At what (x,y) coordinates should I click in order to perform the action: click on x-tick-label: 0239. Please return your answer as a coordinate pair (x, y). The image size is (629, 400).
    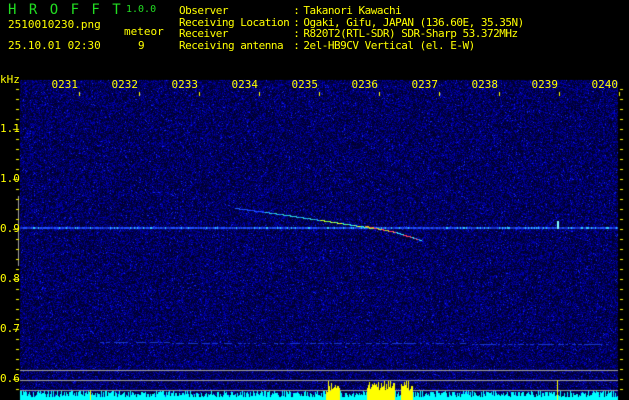
    Looking at the image, I should click on (545, 84).